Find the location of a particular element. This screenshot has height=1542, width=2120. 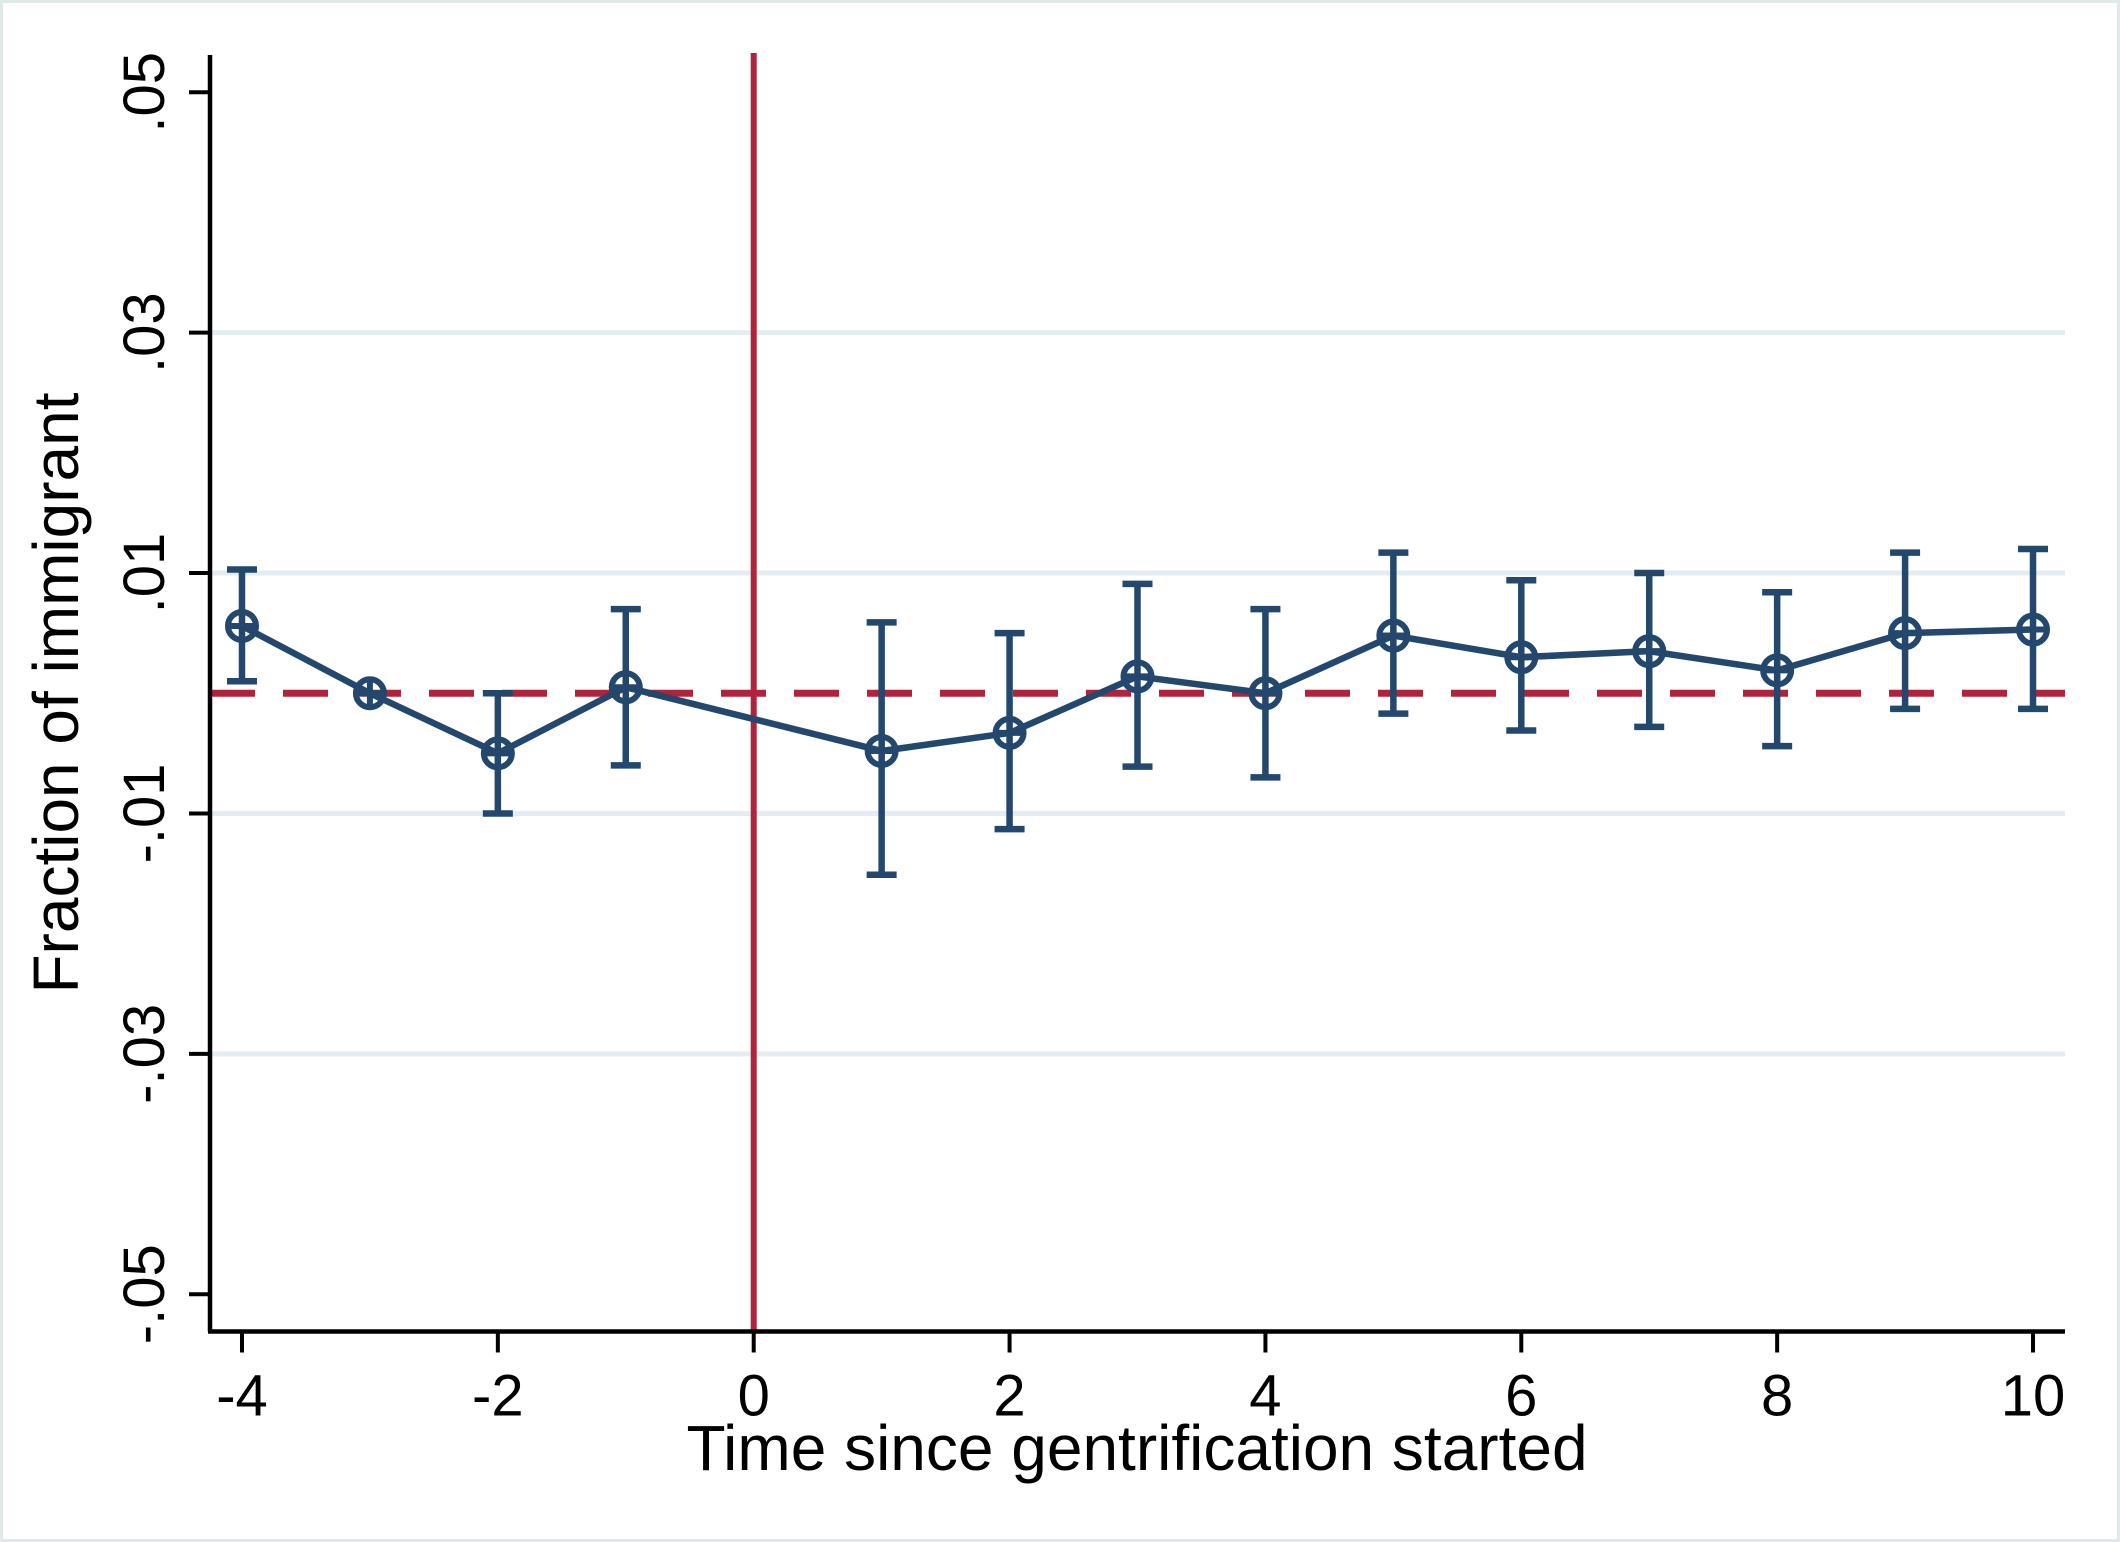

y-axis-tick-label: .03 is located at coordinates (144, 332).